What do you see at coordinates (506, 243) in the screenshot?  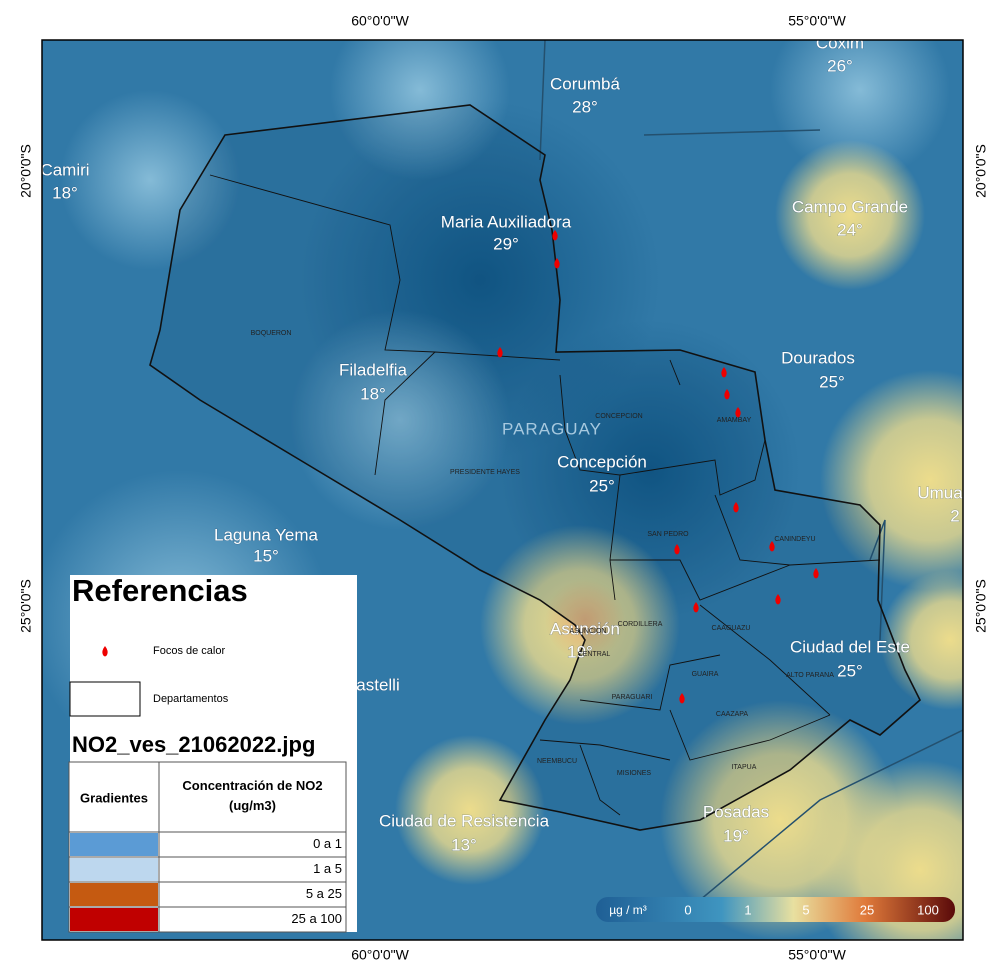 I see `place-temperature: 29°` at bounding box center [506, 243].